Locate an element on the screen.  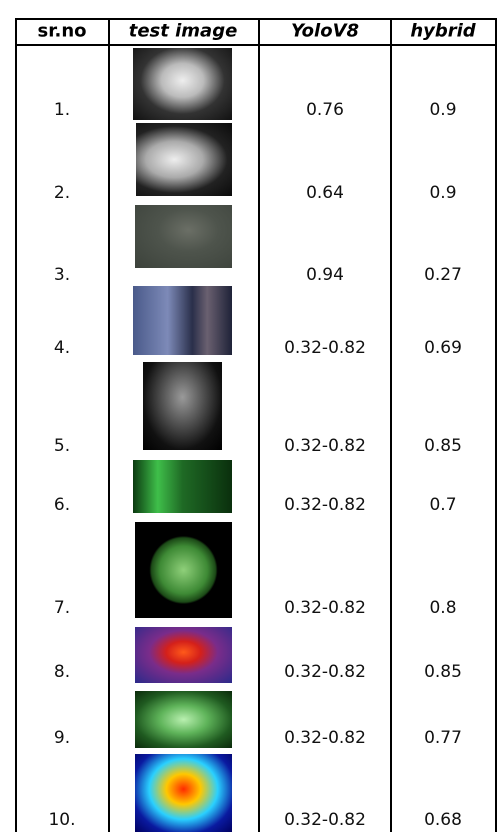
table-cell: 9. is located at coordinates (62, 738).